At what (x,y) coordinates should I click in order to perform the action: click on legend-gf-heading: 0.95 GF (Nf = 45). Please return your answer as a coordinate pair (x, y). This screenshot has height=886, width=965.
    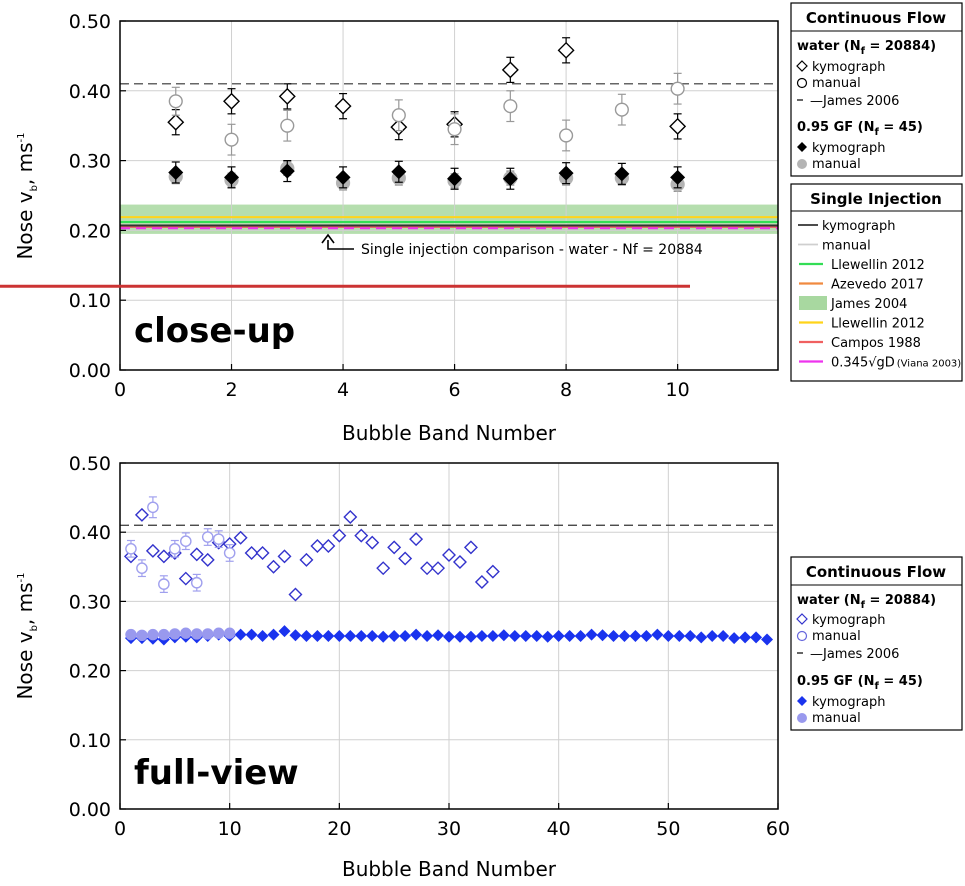
    Looking at the image, I should click on (860, 683).